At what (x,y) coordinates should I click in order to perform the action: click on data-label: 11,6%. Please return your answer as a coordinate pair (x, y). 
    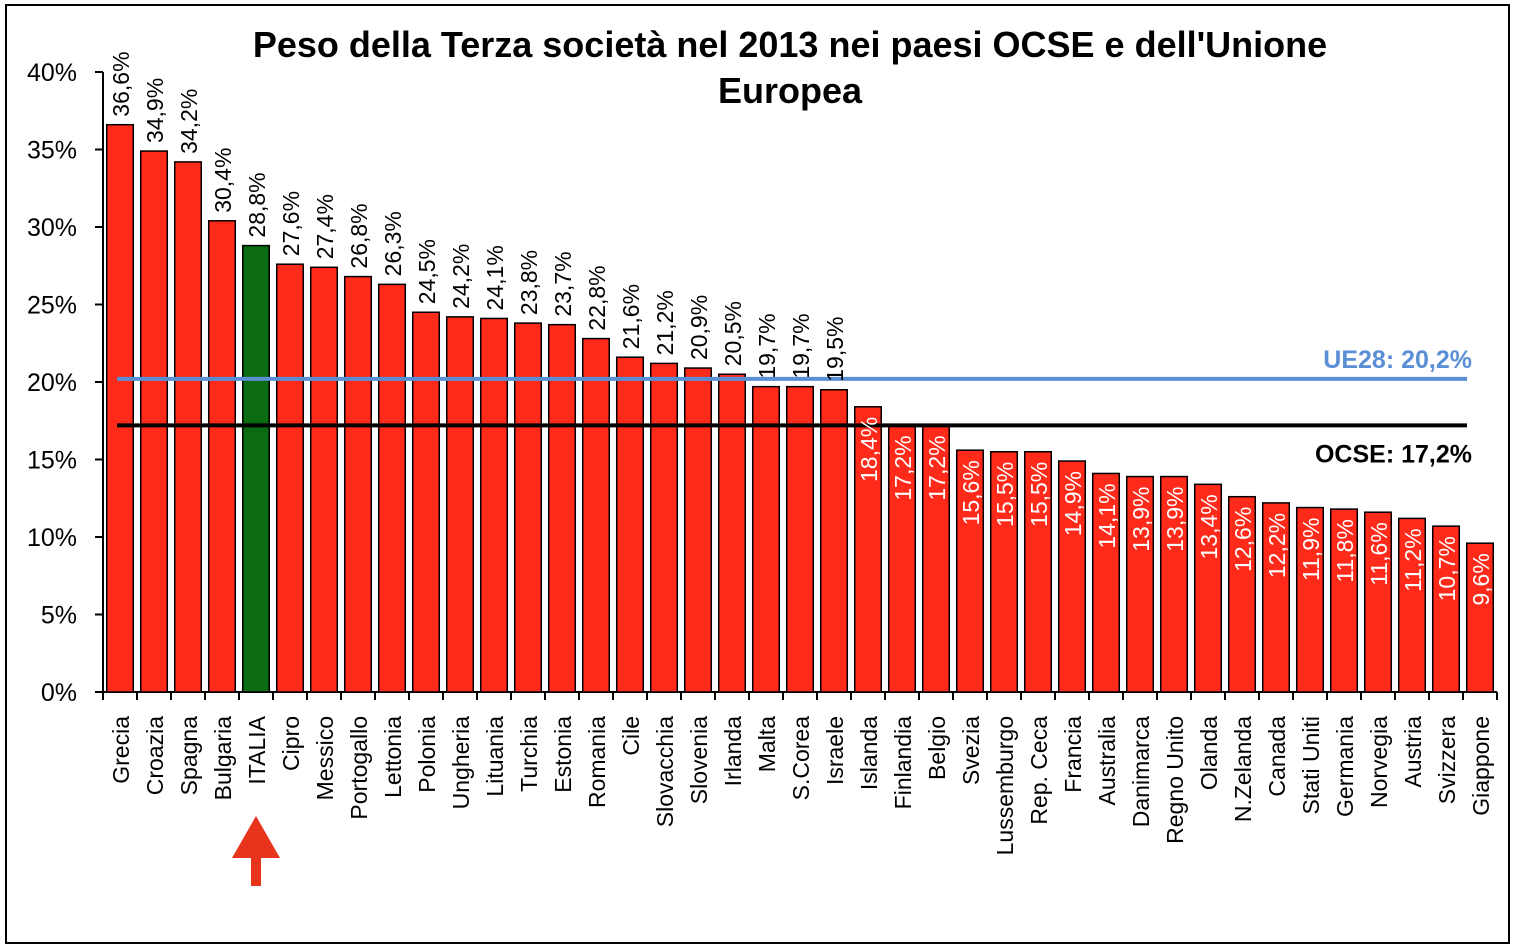
    Looking at the image, I should click on (1379, 554).